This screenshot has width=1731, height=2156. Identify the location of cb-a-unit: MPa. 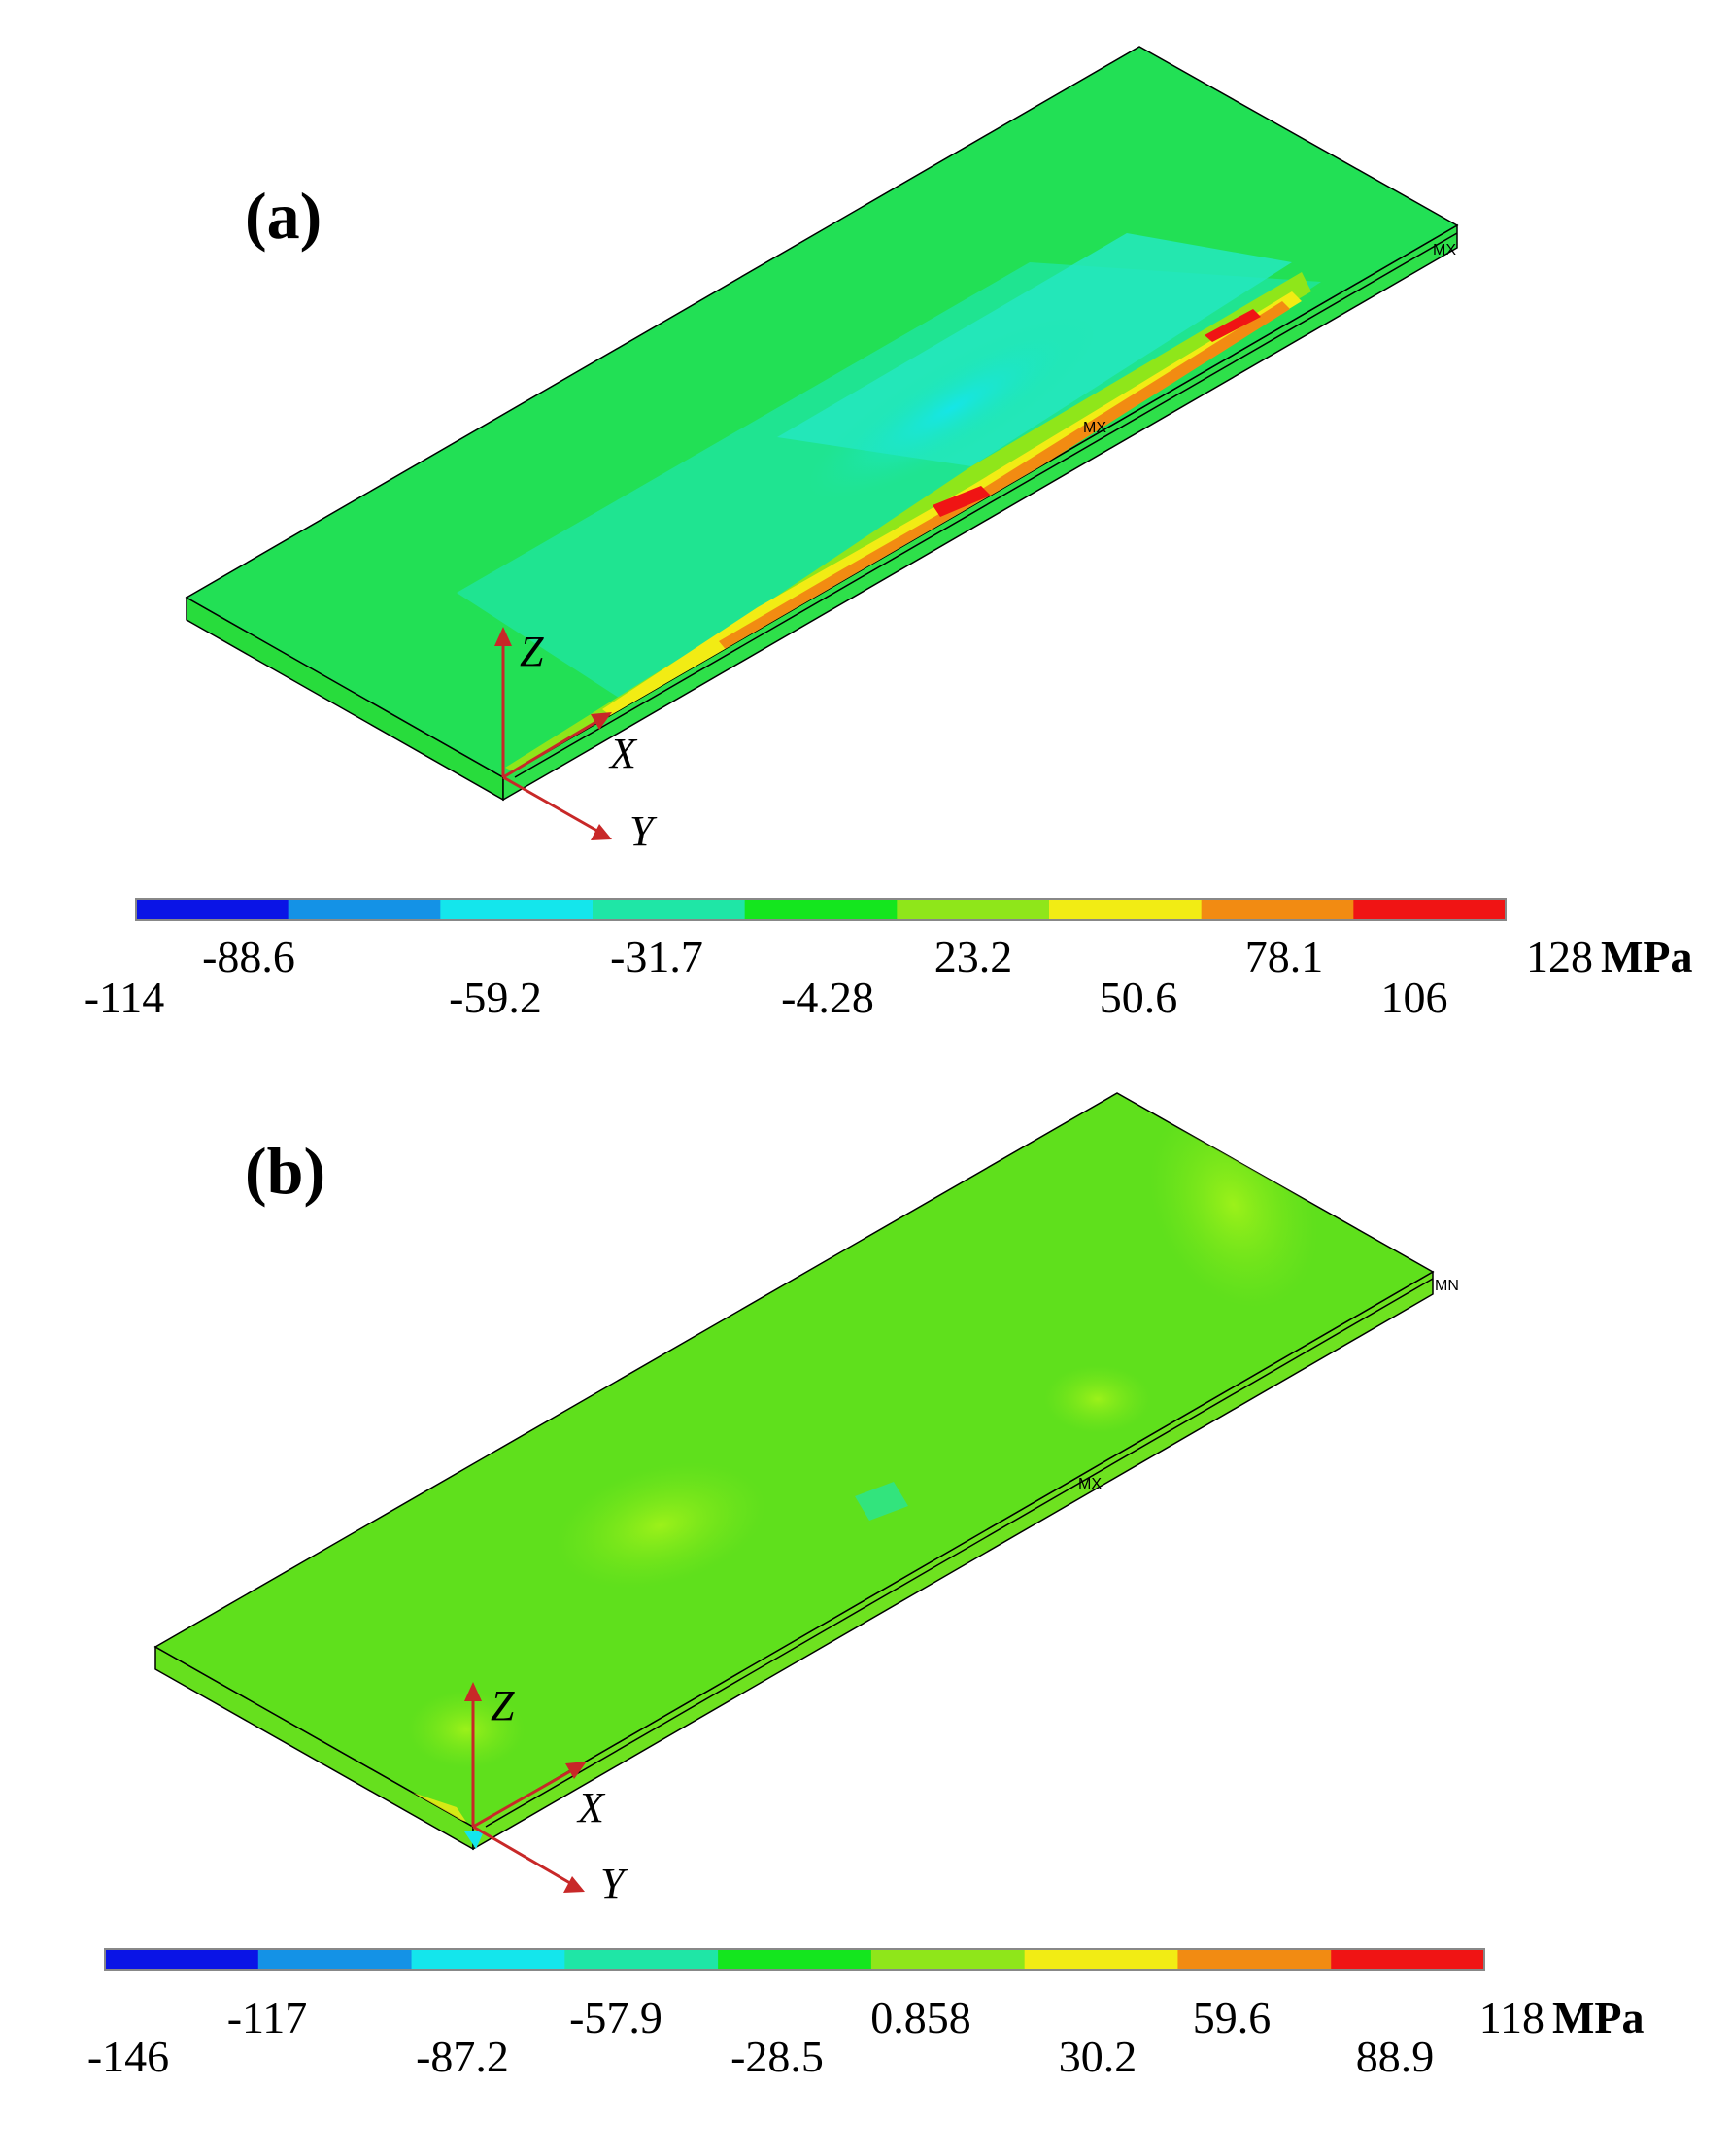
(1647, 956).